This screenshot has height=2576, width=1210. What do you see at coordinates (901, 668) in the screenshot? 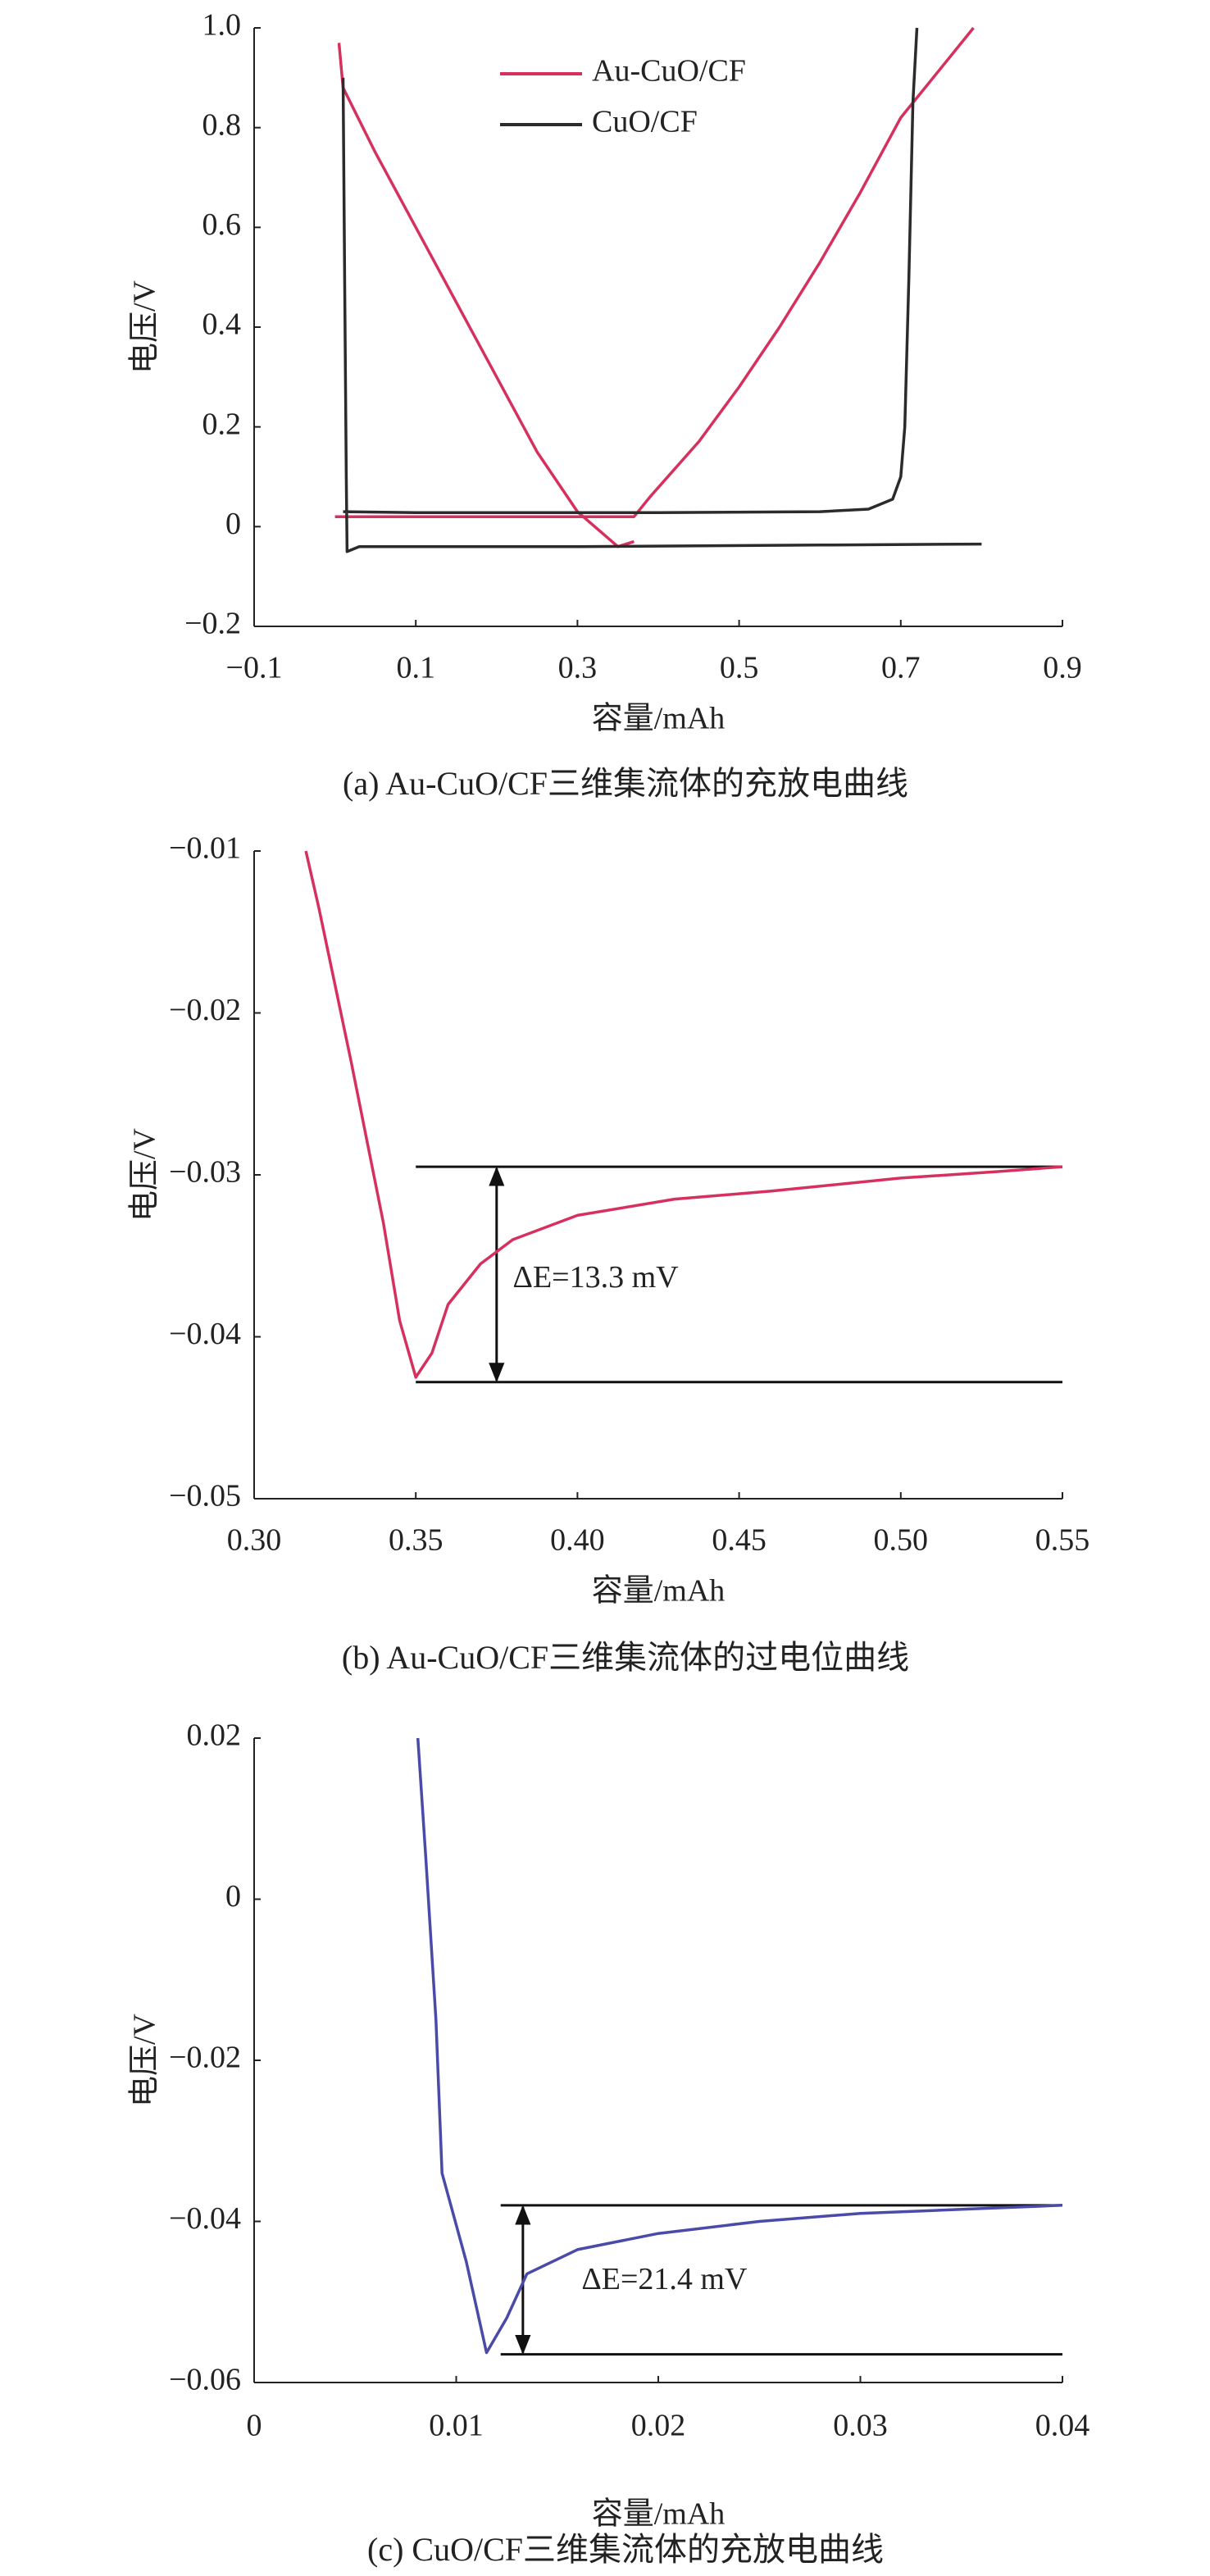
I see `x-tick-label: 0.7` at bounding box center [901, 668].